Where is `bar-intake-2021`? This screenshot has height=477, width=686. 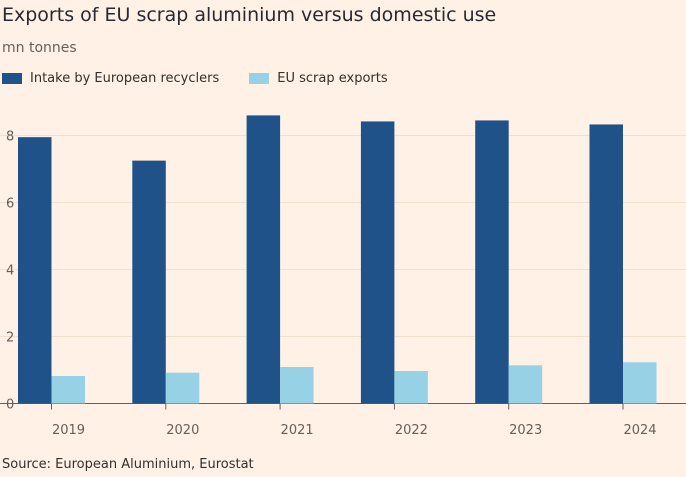 bar-intake-2021 is located at coordinates (263, 259).